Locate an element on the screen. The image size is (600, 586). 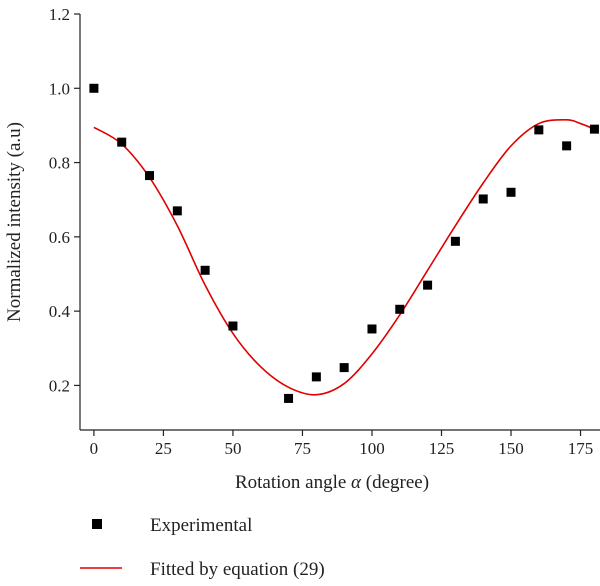
y-tick-label: 0.8 is located at coordinates (59, 163).